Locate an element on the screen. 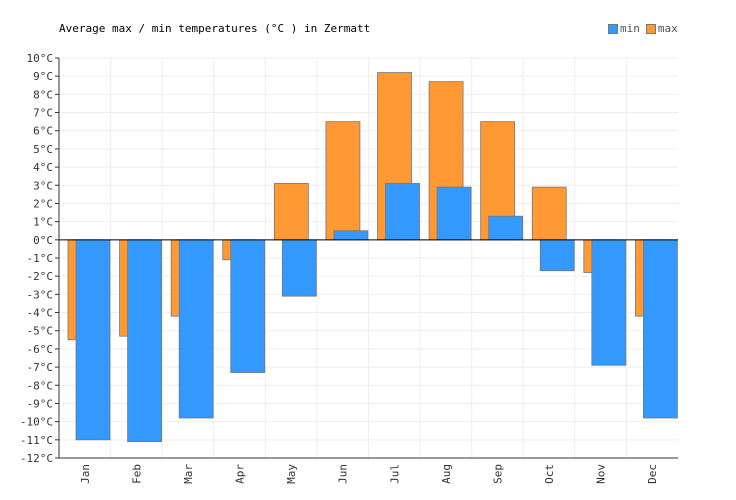  x-tick-label: Oct is located at coordinates (549, 474).